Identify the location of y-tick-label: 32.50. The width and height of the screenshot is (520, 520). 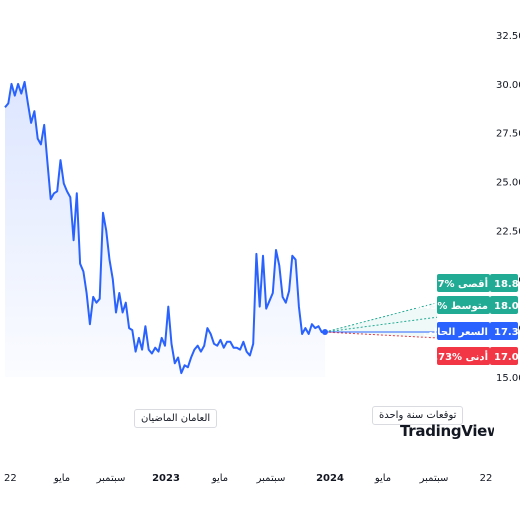
(508, 36).